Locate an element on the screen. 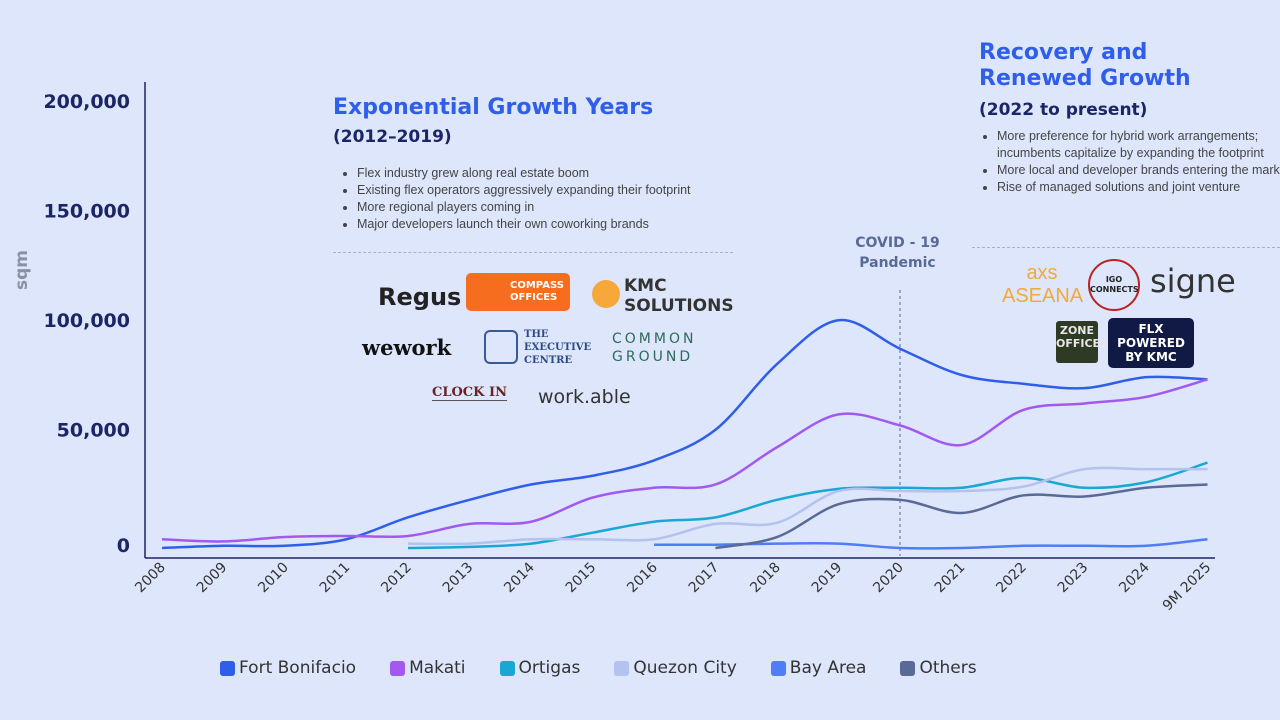 This screenshot has width=1280, height=720. legend-item: Ortigas is located at coordinates (540, 668).